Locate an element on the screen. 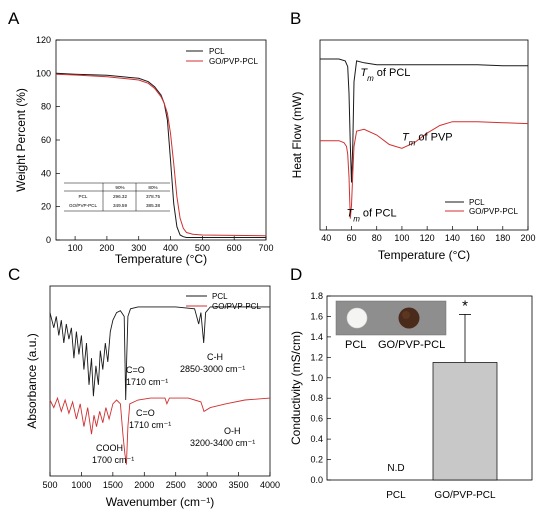 This screenshot has height=520, width=550. y-tick-label-d: 1.4 is located at coordinates (316, 337).